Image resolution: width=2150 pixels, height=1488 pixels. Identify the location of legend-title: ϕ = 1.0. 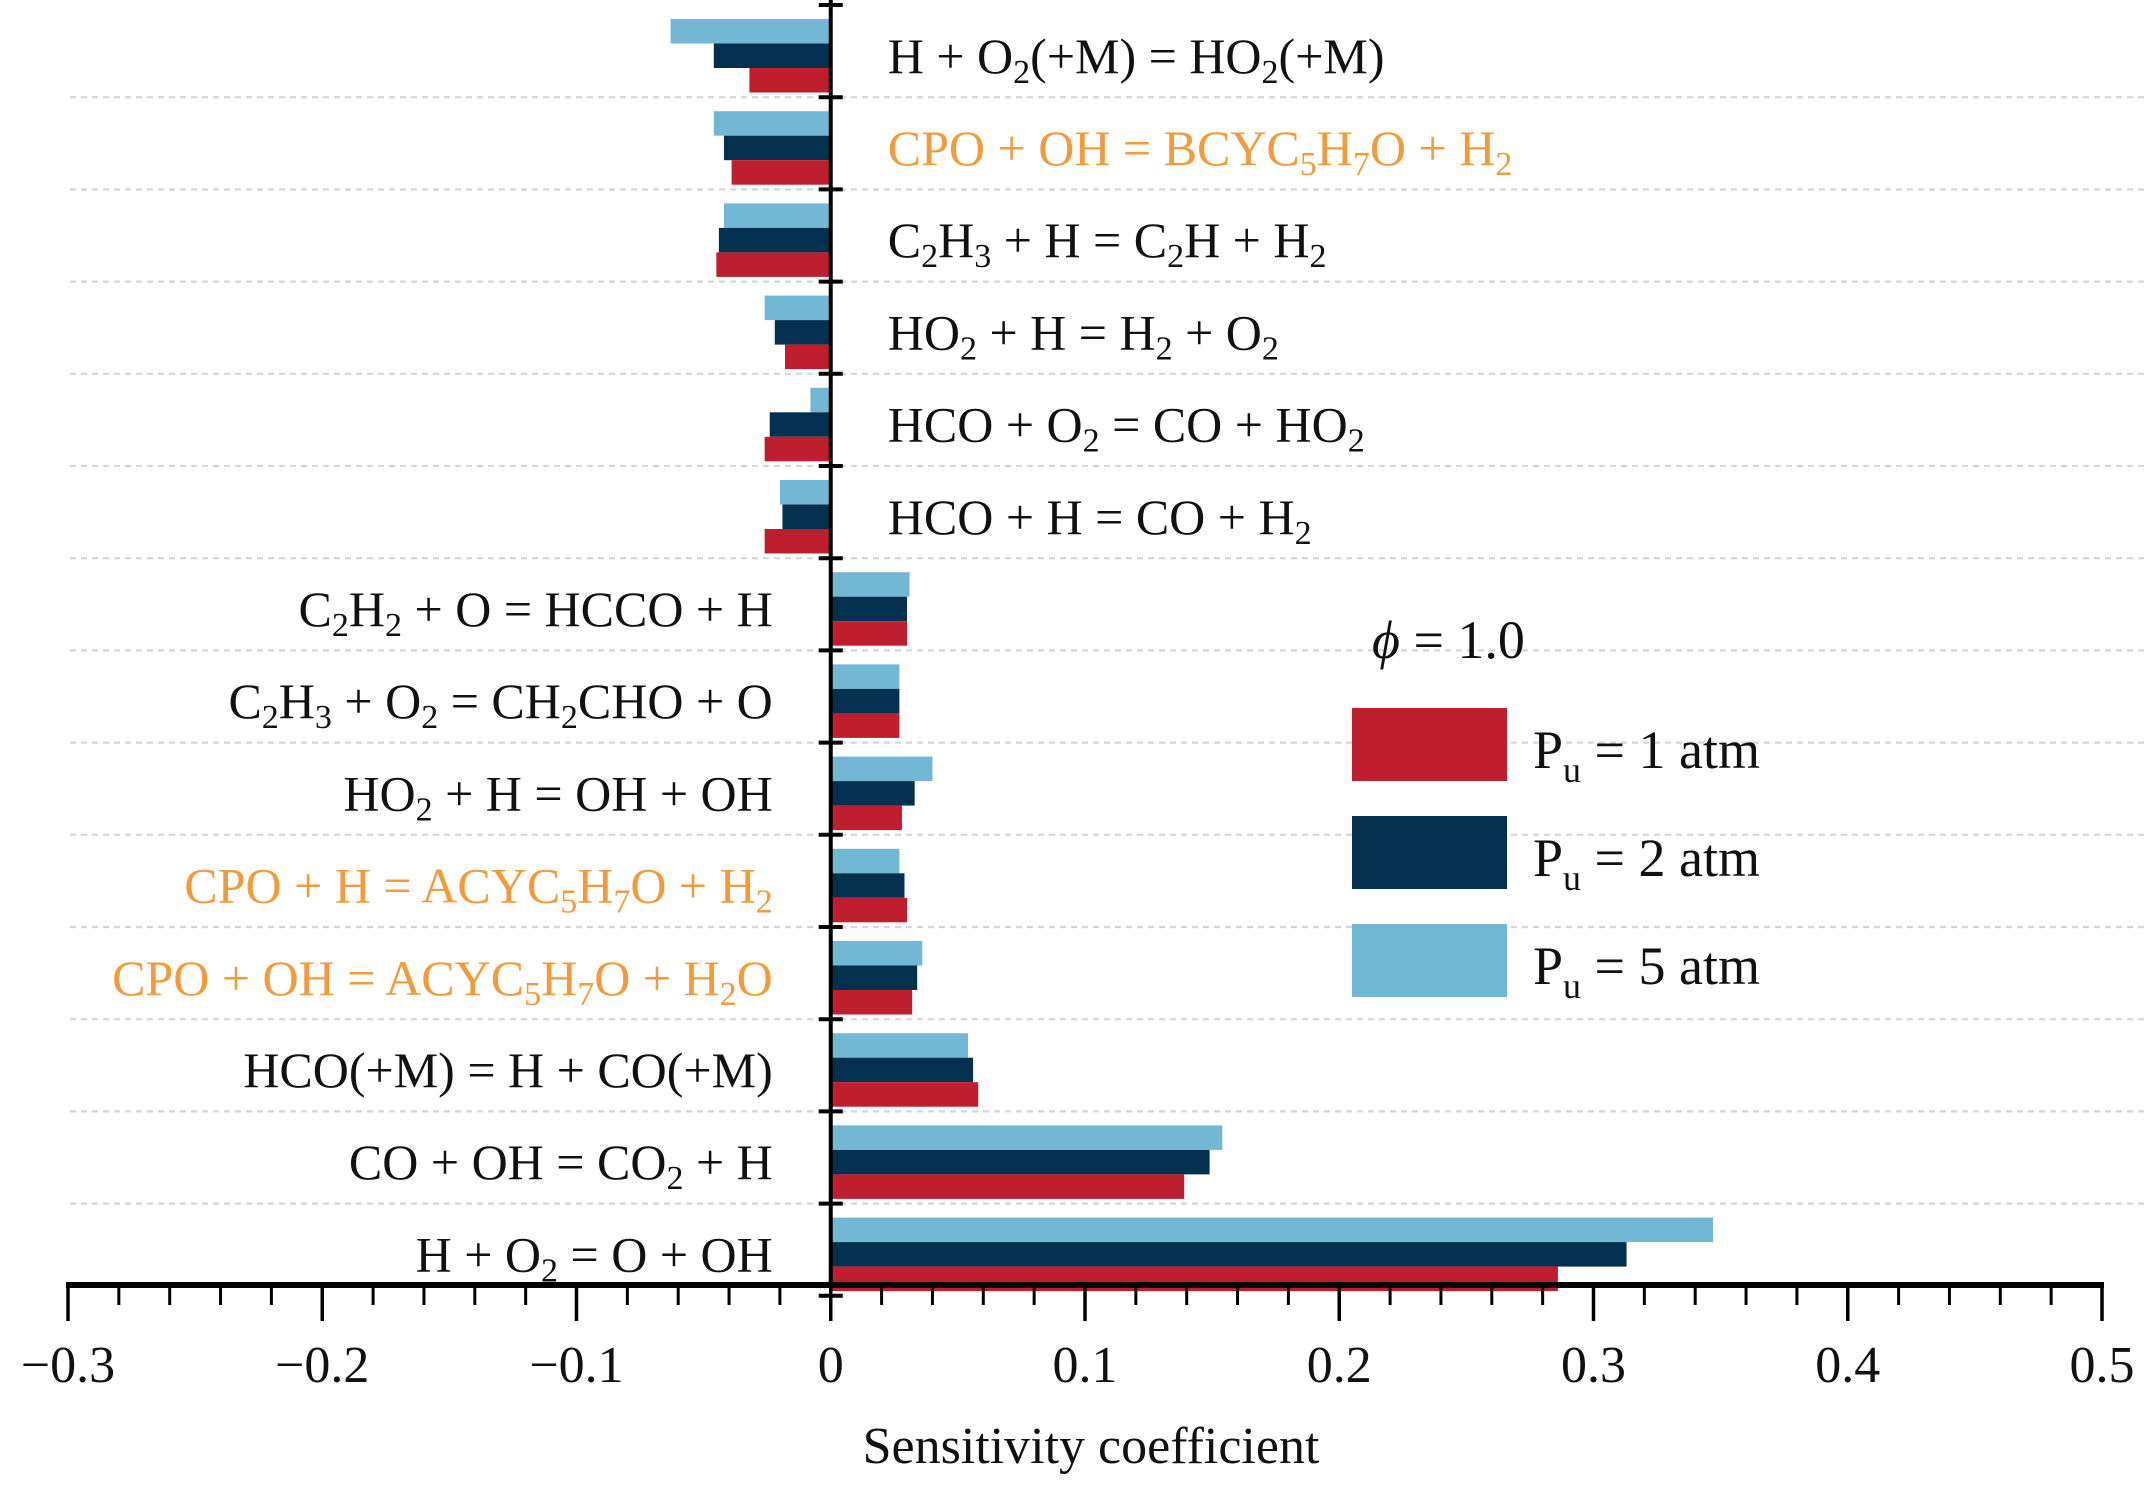
(1448, 640).